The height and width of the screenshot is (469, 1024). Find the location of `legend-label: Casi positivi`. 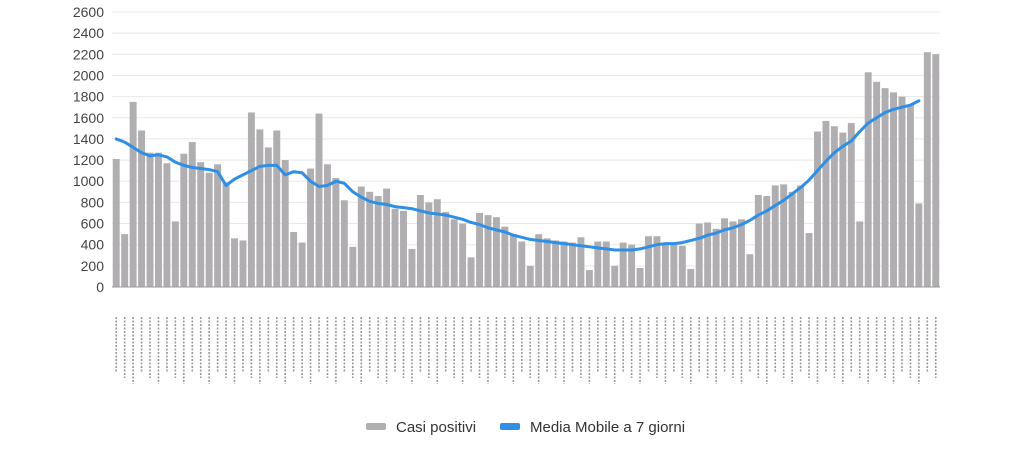

legend-label: Casi positivi is located at coordinates (436, 427).